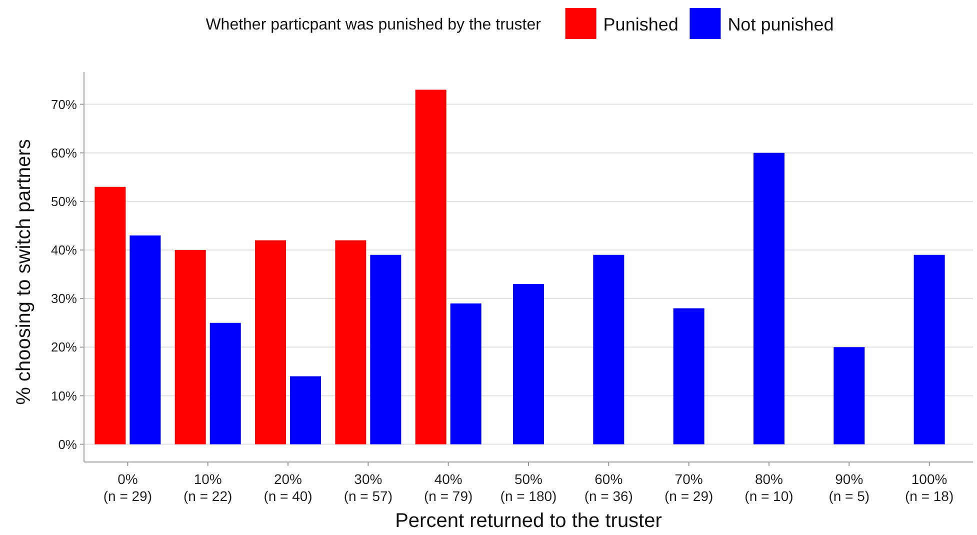  I want to click on x-tick-label: 20% (n = 40), so click(288, 487).